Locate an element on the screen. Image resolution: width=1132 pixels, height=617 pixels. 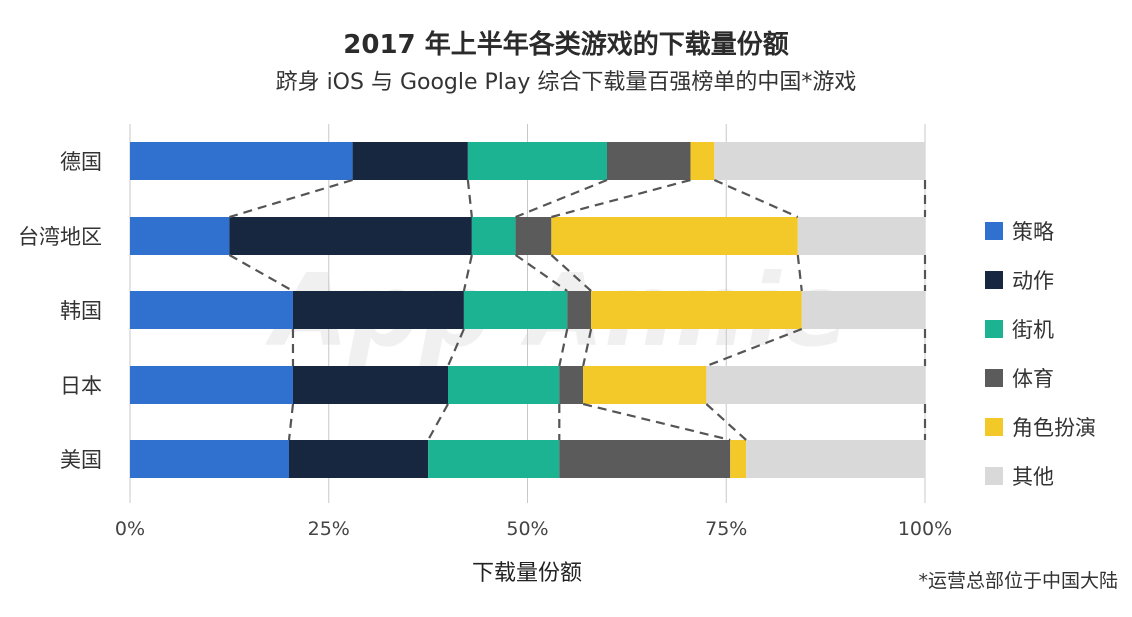
x-axis-title: 下载量份额 is located at coordinates (527, 573).